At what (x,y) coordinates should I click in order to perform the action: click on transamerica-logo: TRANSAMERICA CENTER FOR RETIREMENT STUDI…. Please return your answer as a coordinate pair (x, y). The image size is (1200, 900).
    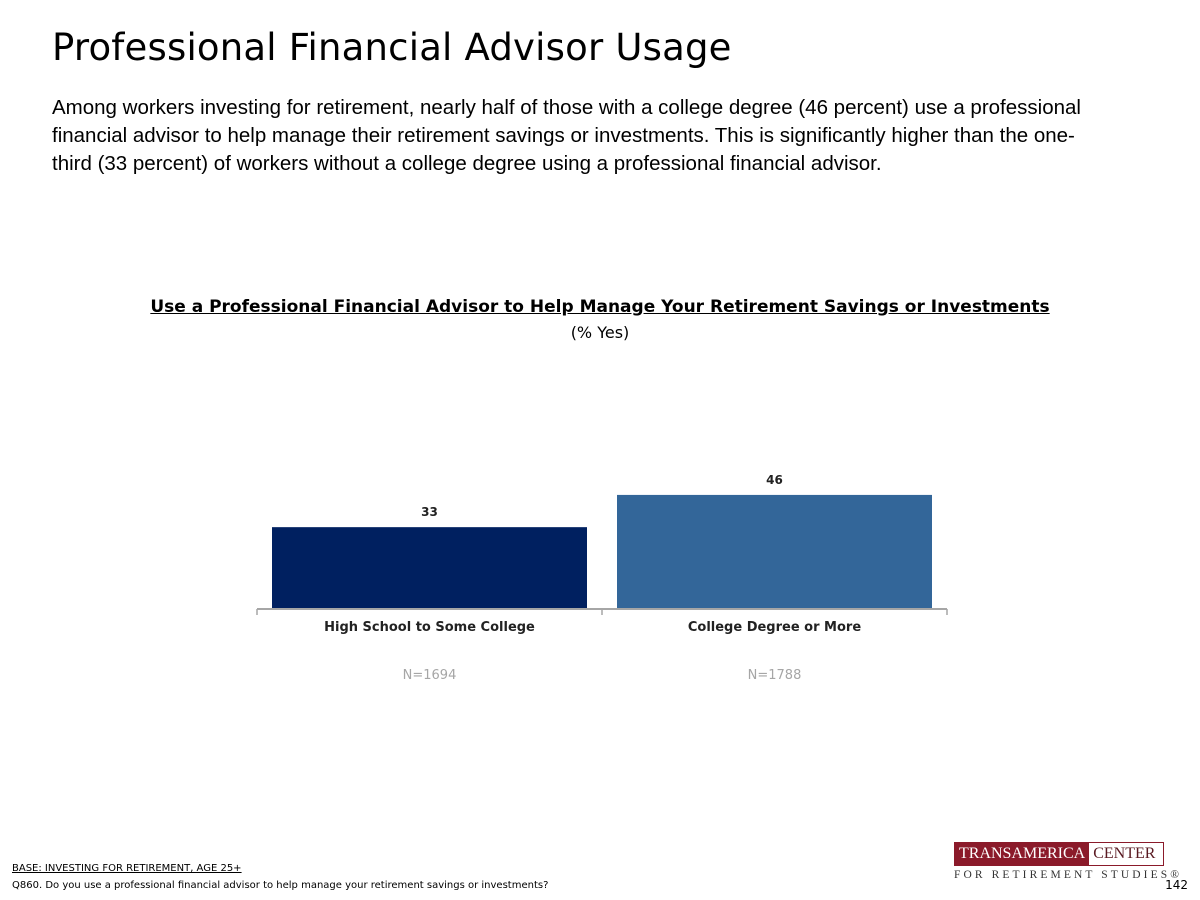
    Looking at the image, I should click on (1068, 862).